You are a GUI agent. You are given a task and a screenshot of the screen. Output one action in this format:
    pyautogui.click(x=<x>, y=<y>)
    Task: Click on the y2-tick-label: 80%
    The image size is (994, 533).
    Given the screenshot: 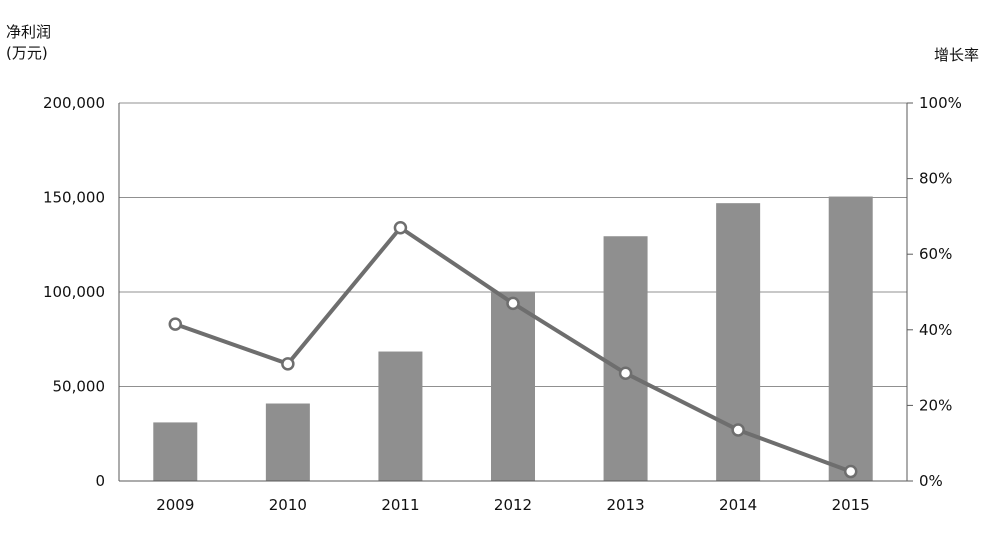 What is the action you would take?
    pyautogui.click(x=935, y=179)
    